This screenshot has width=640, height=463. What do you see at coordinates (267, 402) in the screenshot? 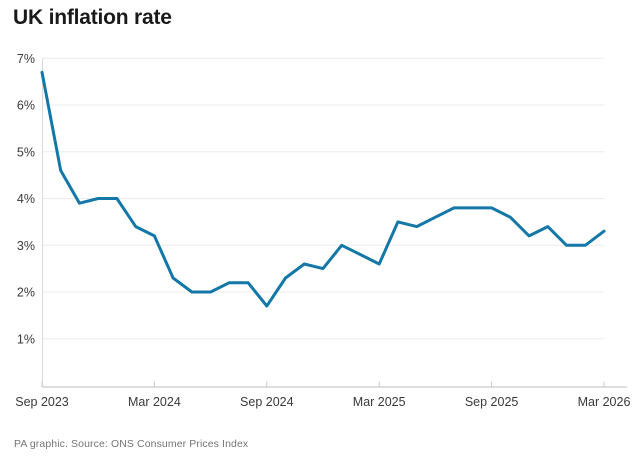
I see `x-axis-label: Sep 2024` at bounding box center [267, 402].